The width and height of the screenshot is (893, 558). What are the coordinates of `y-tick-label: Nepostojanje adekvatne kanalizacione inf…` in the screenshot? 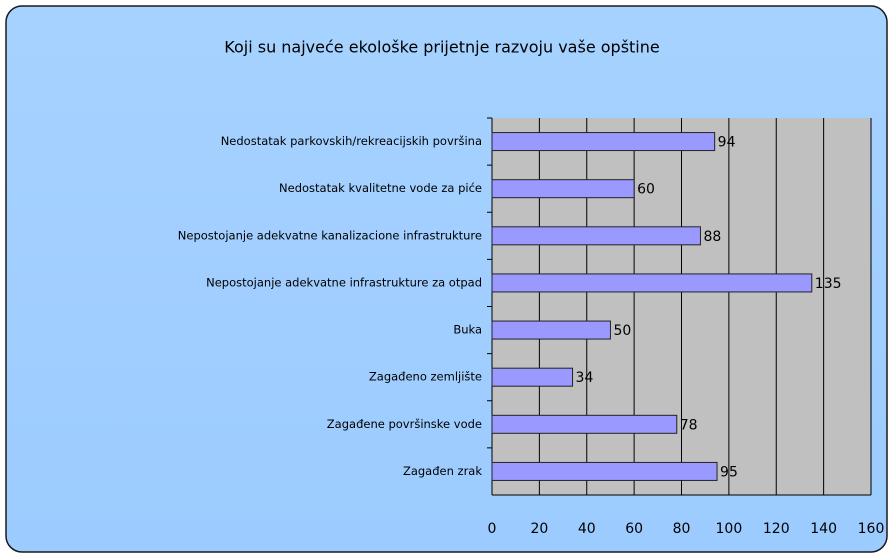 It's located at (330, 235).